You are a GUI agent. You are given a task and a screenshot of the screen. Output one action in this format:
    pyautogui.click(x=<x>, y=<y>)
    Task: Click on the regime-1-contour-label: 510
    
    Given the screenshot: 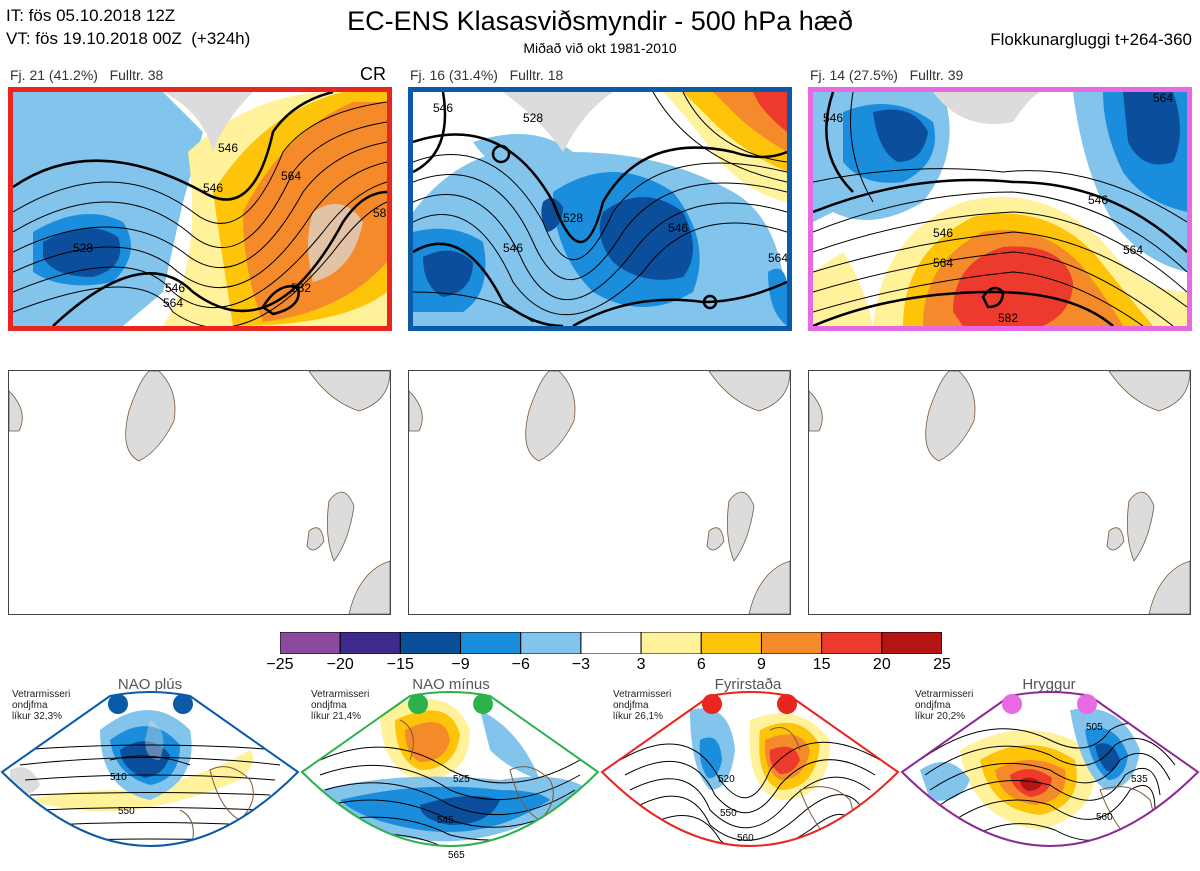 What is the action you would take?
    pyautogui.click(x=118, y=777)
    